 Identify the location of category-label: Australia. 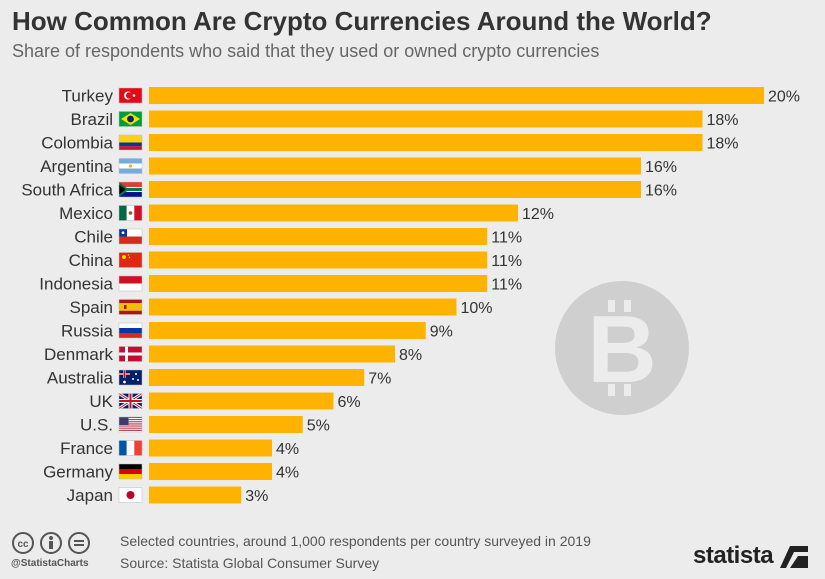
(80, 378).